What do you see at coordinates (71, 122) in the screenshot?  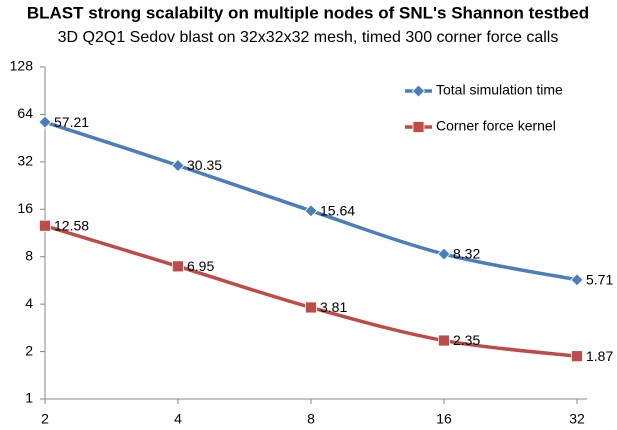 I see `data-label: 57.21` at bounding box center [71, 122].